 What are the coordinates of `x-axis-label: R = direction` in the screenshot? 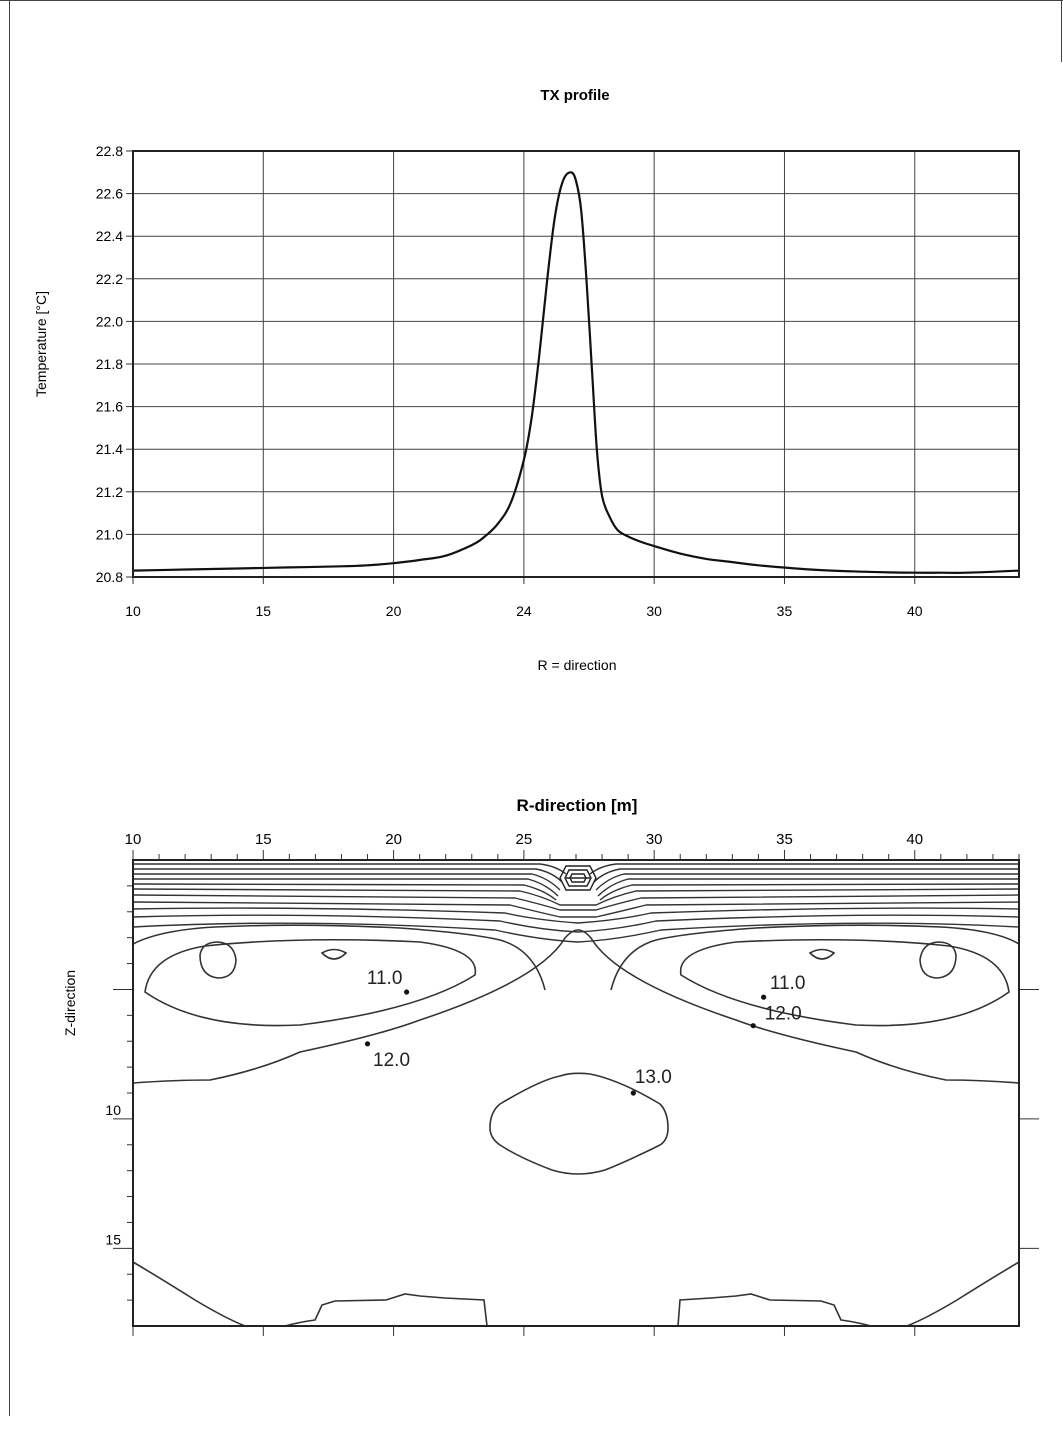 It's located at (577, 665).